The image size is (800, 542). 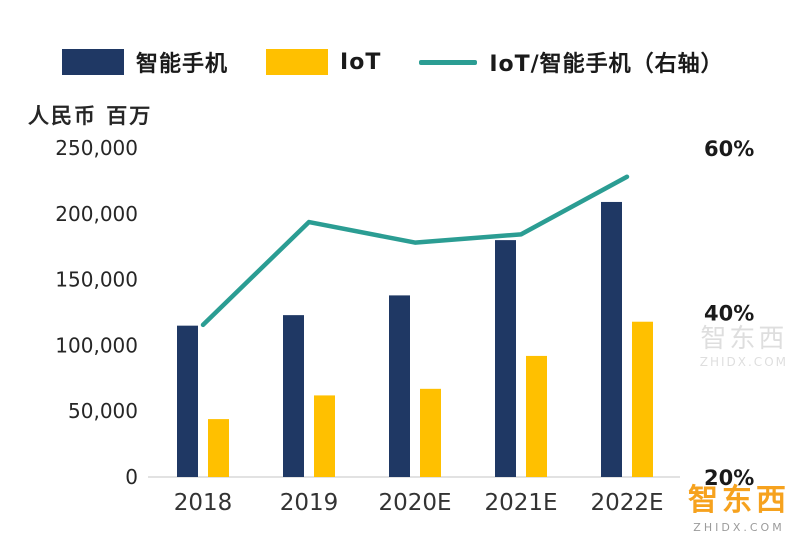 What do you see at coordinates (606, 64) in the screenshot?
I see `legend-label-ratio: IoT/智能手机（右轴）` at bounding box center [606, 64].